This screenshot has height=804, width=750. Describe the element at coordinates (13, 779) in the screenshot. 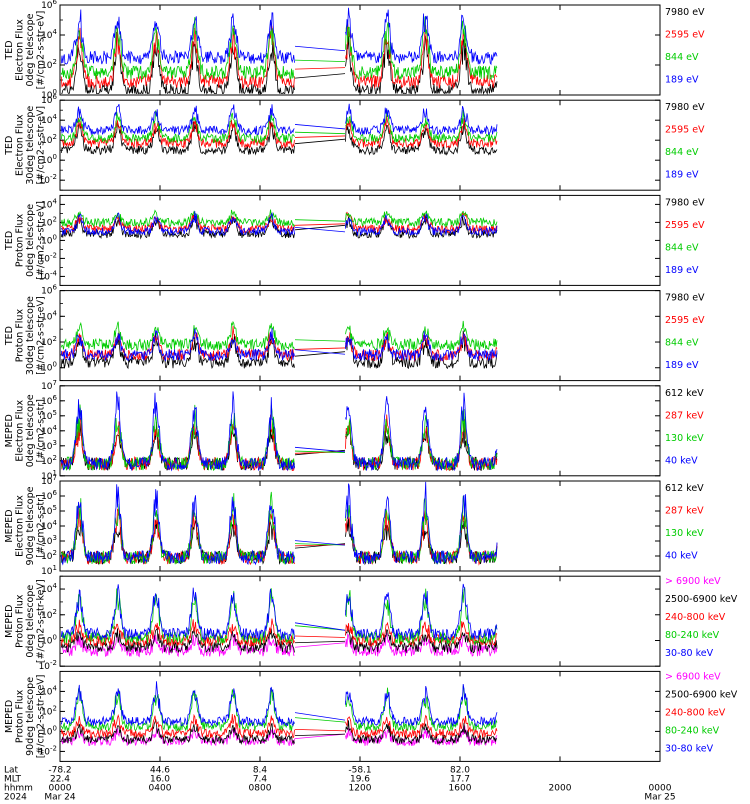

I see `x-row-label: MLT` at that location.